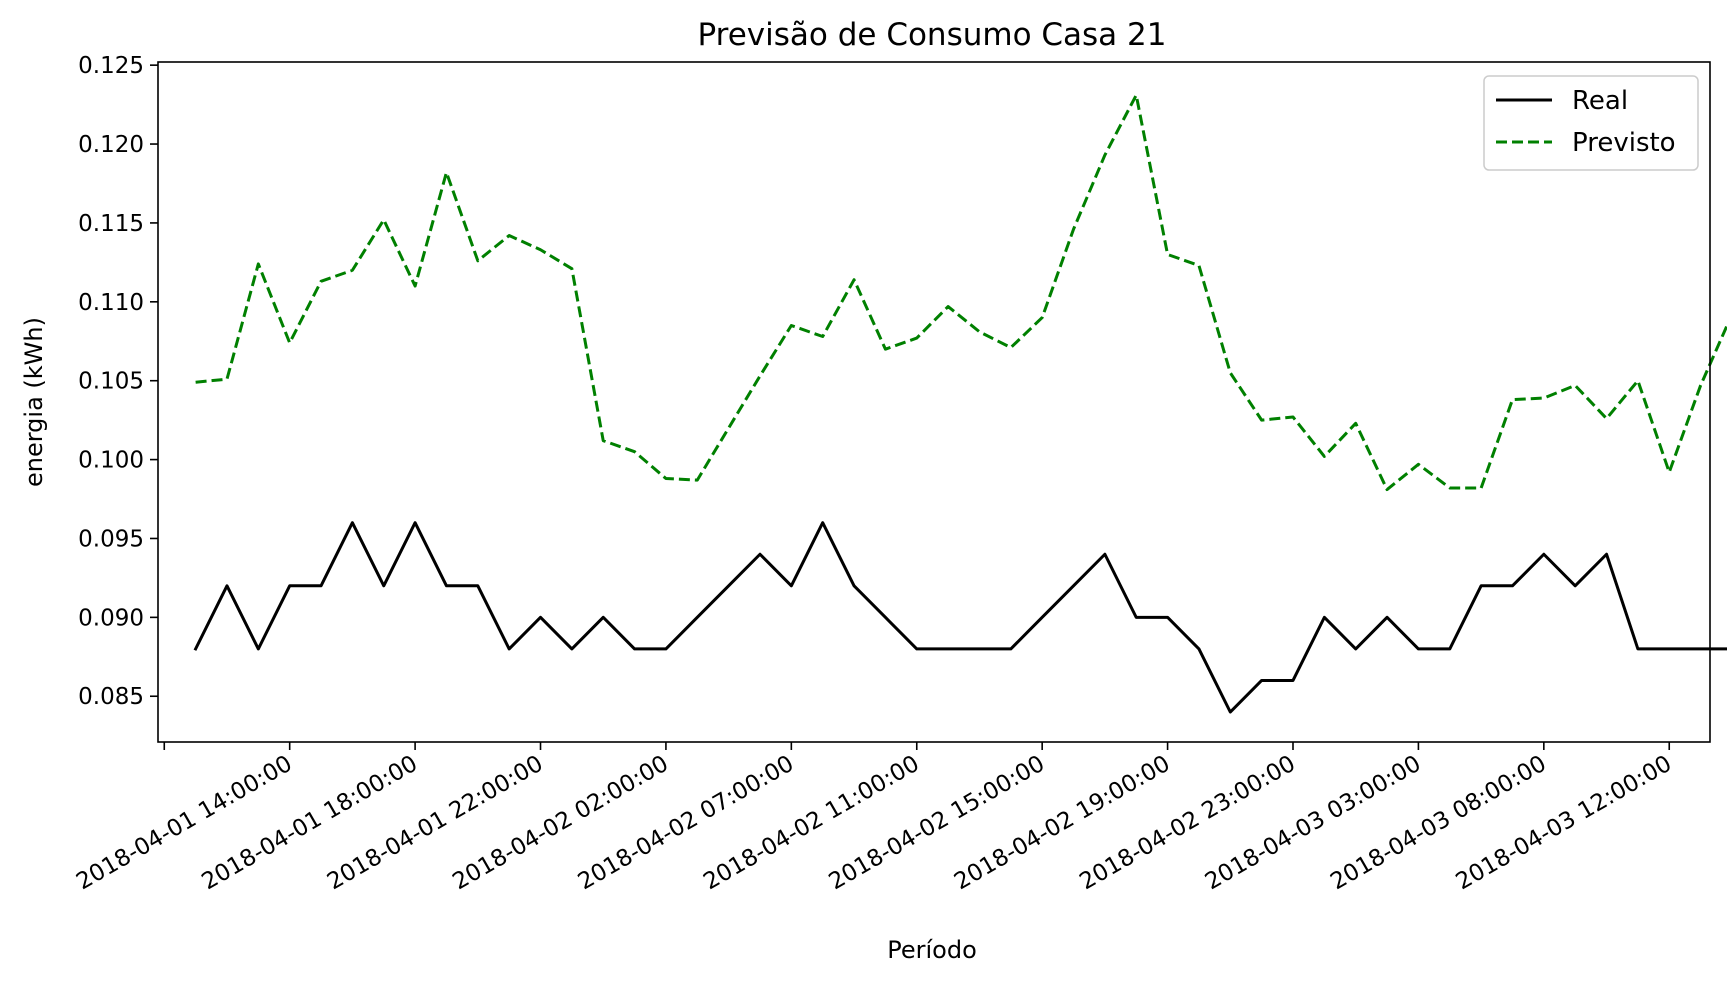 This screenshot has height=992, width=1727. I want to click on x-tick-label: 2018-04-01 14:00:00, so click(184, 823).